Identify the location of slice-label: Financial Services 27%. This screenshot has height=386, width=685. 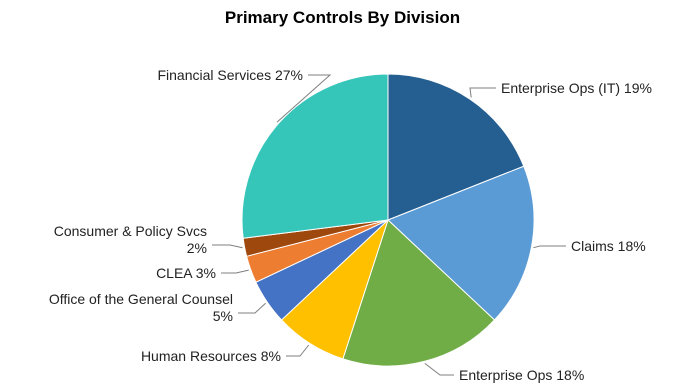
(230, 75).